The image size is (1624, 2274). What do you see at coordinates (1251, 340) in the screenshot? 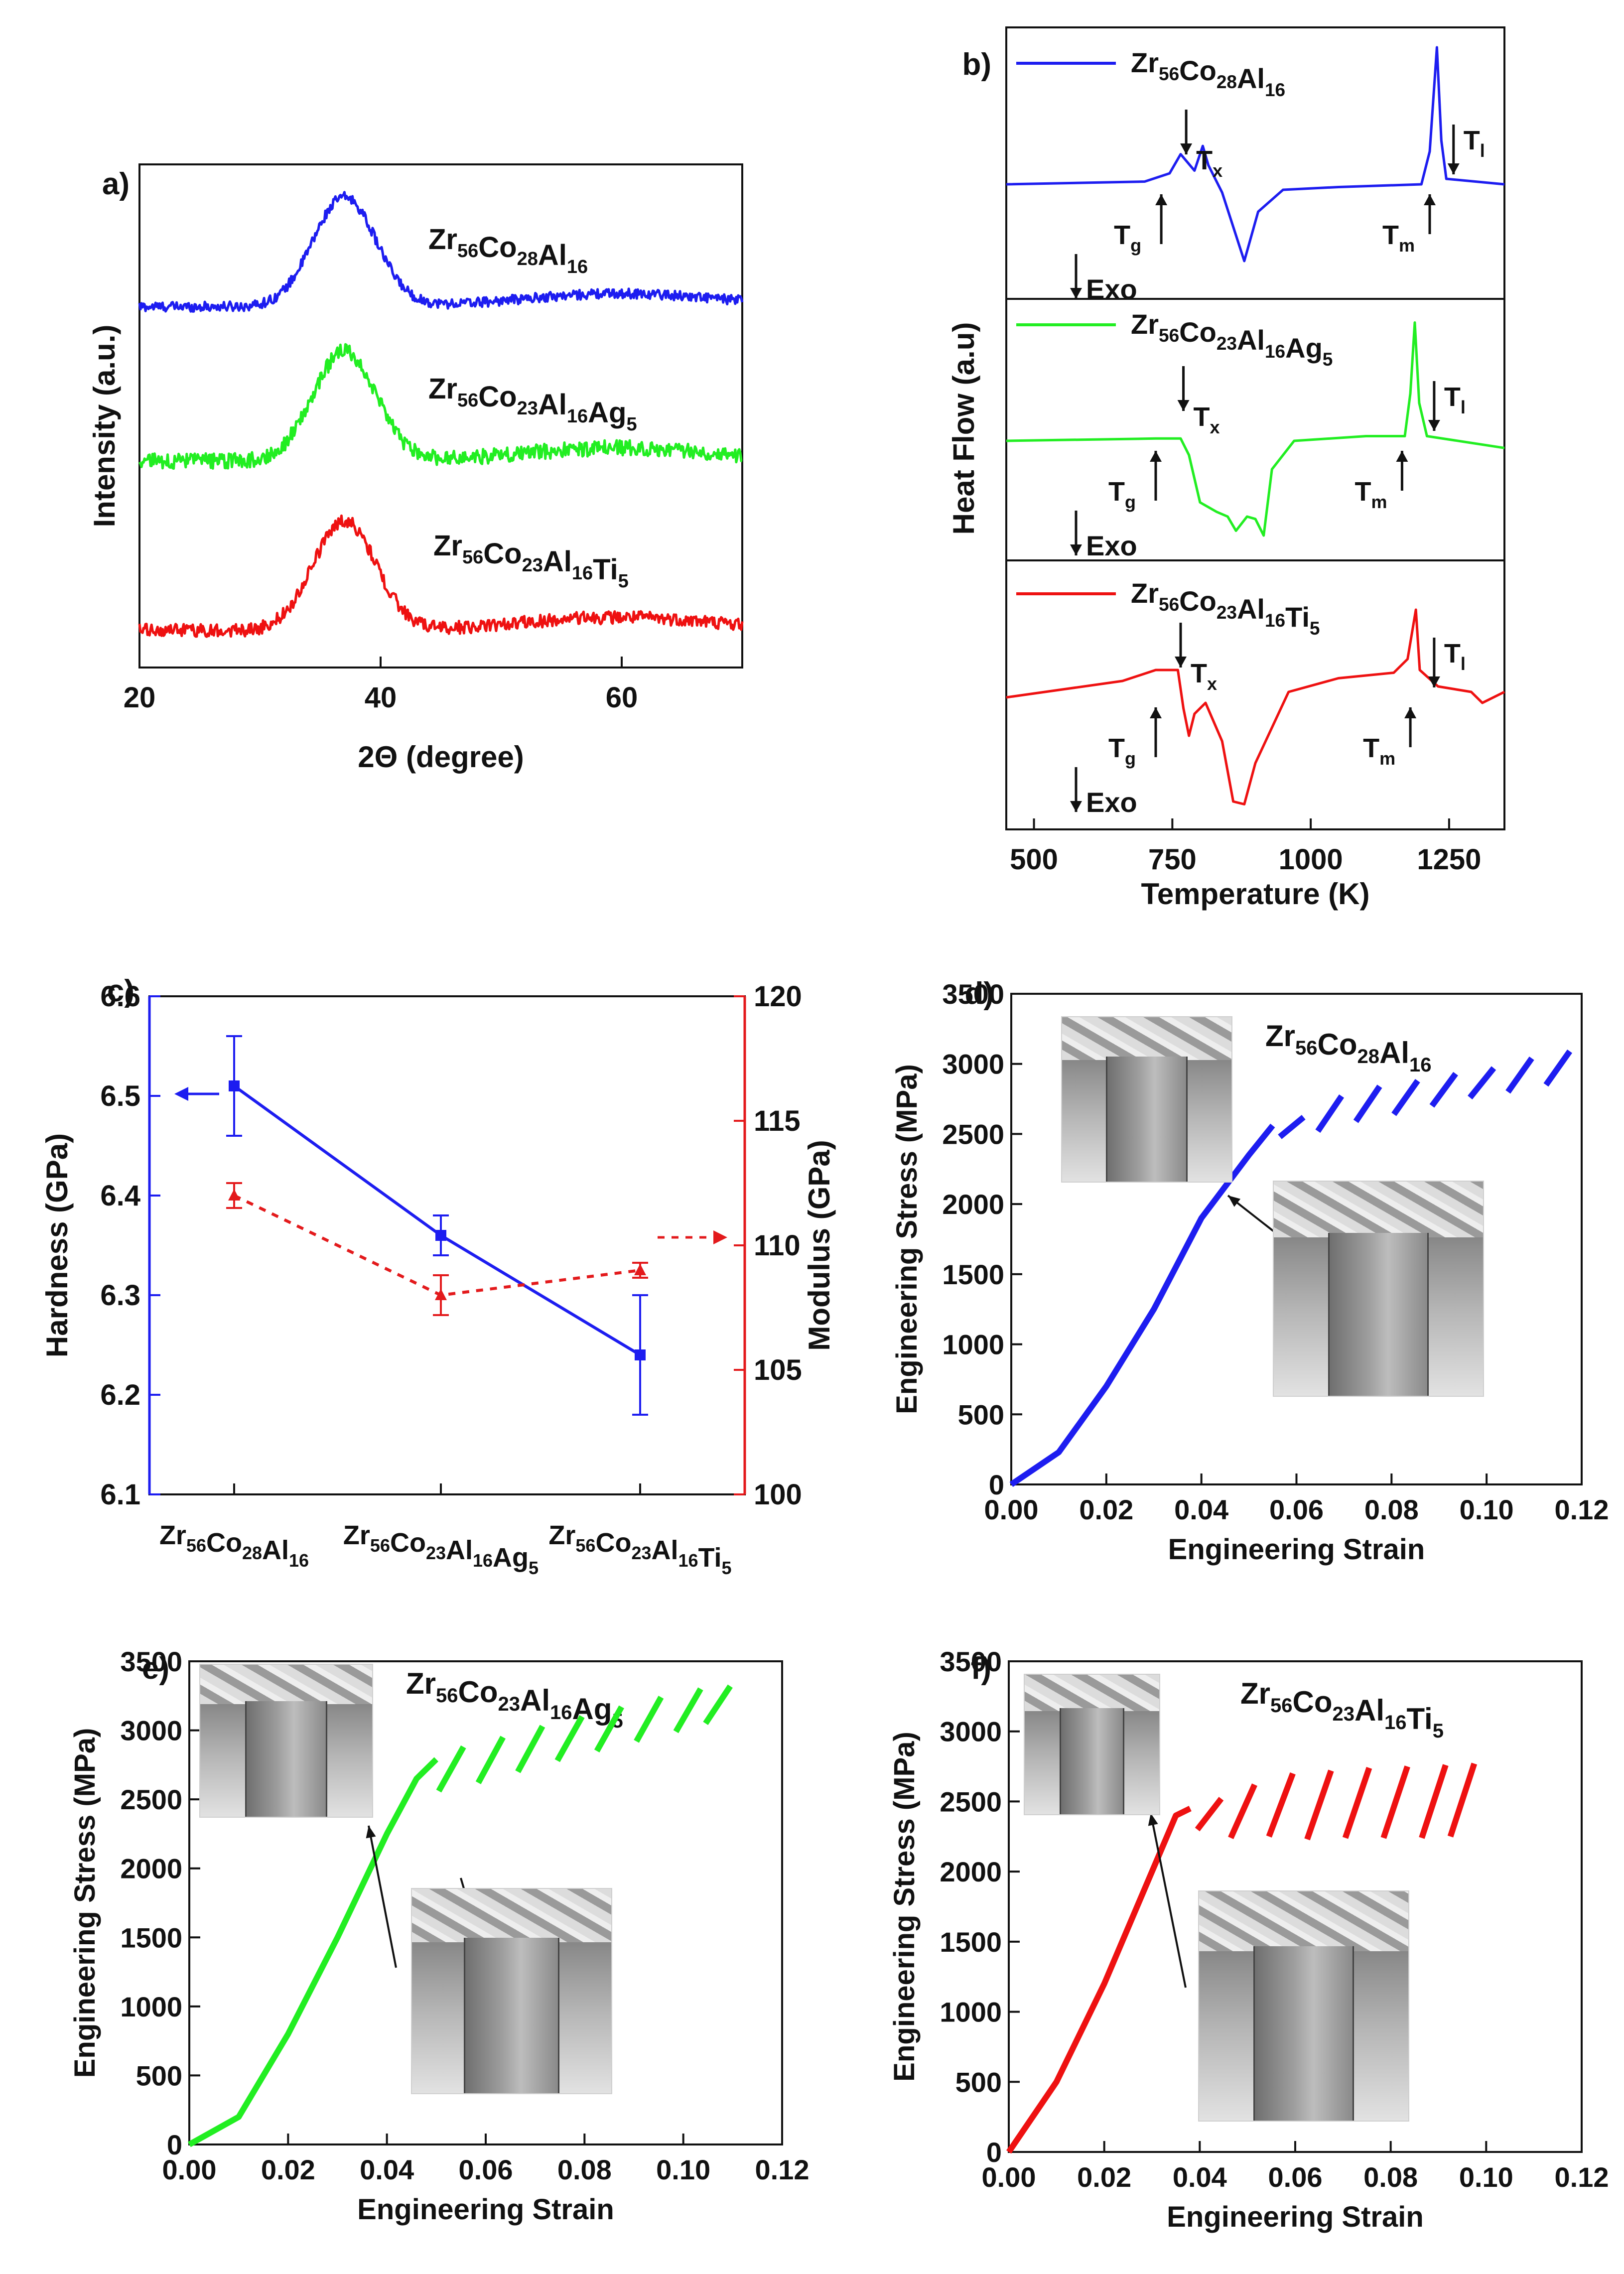
I see `dsc-legend-label-1-element: Al` at bounding box center [1251, 340].